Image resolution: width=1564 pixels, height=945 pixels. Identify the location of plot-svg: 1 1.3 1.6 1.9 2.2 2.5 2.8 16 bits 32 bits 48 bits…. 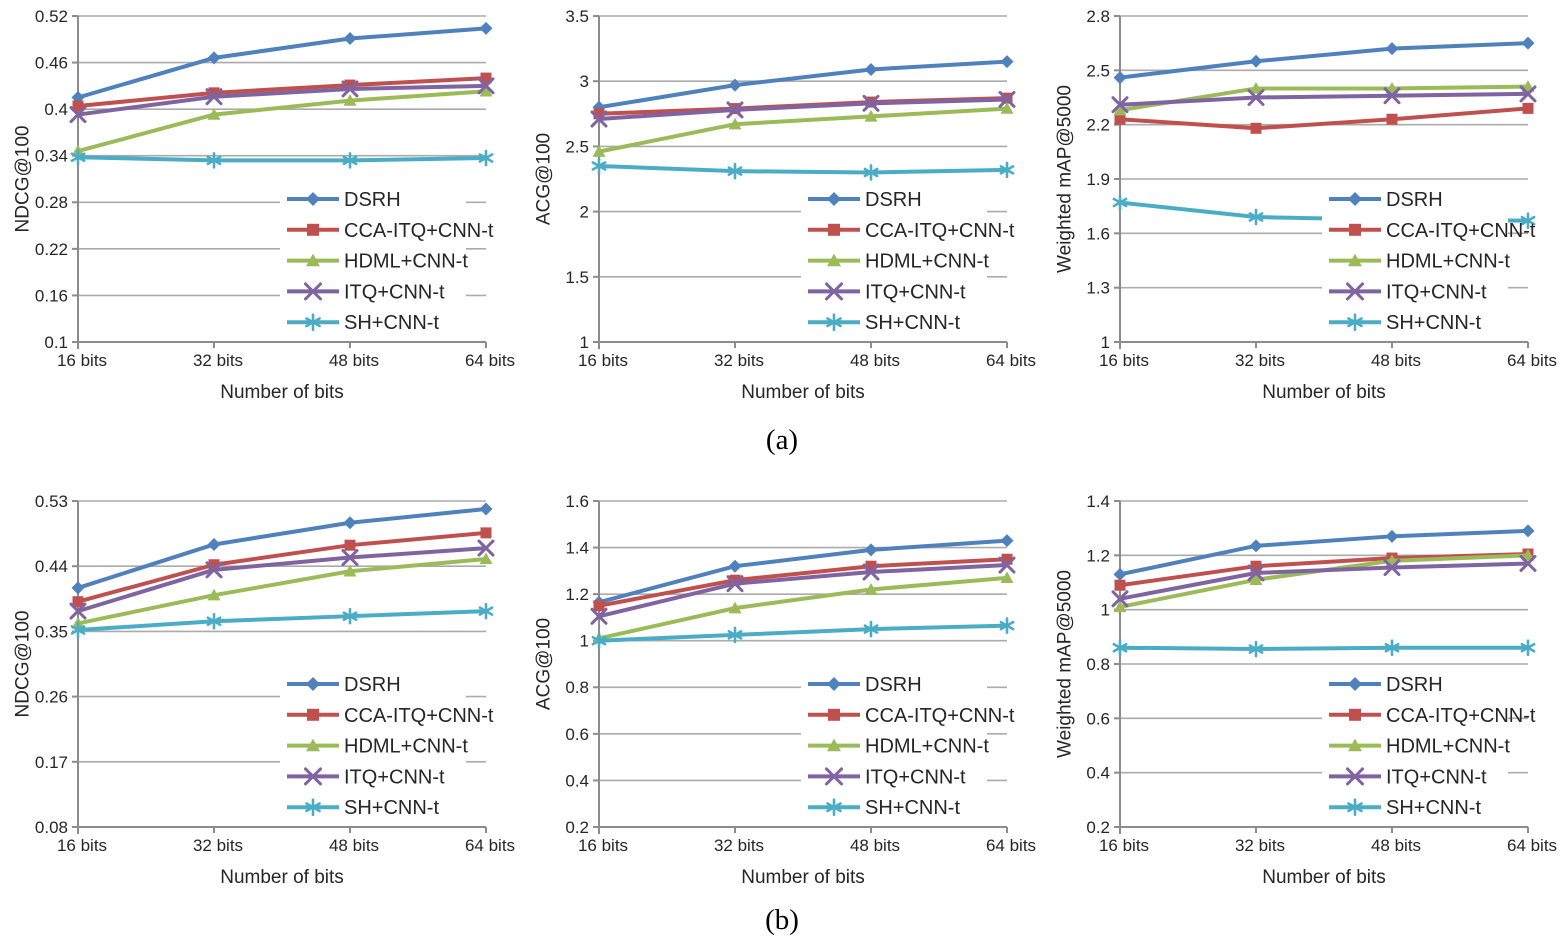
(1306, 205).